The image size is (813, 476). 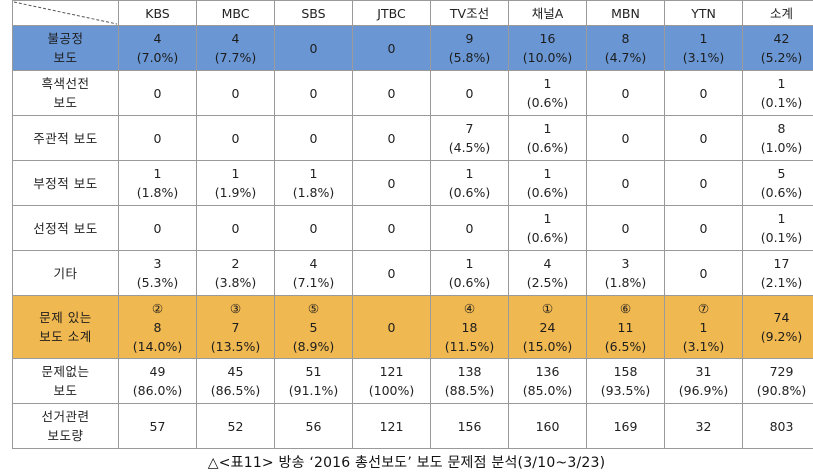 What do you see at coordinates (157, 308) in the screenshot?
I see `cell-line: ②` at bounding box center [157, 308].